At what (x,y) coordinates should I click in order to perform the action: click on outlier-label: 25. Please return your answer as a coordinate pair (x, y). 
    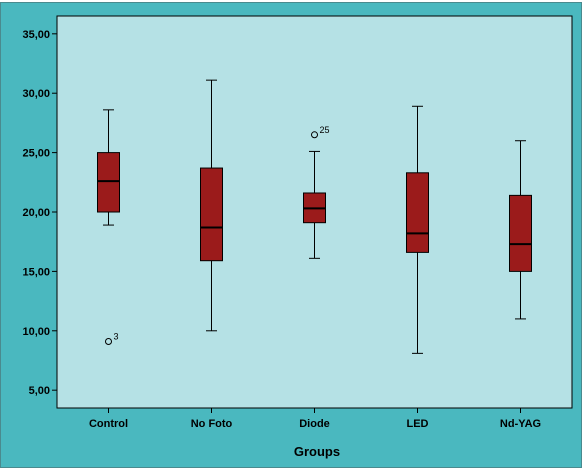
    Looking at the image, I should click on (325, 130).